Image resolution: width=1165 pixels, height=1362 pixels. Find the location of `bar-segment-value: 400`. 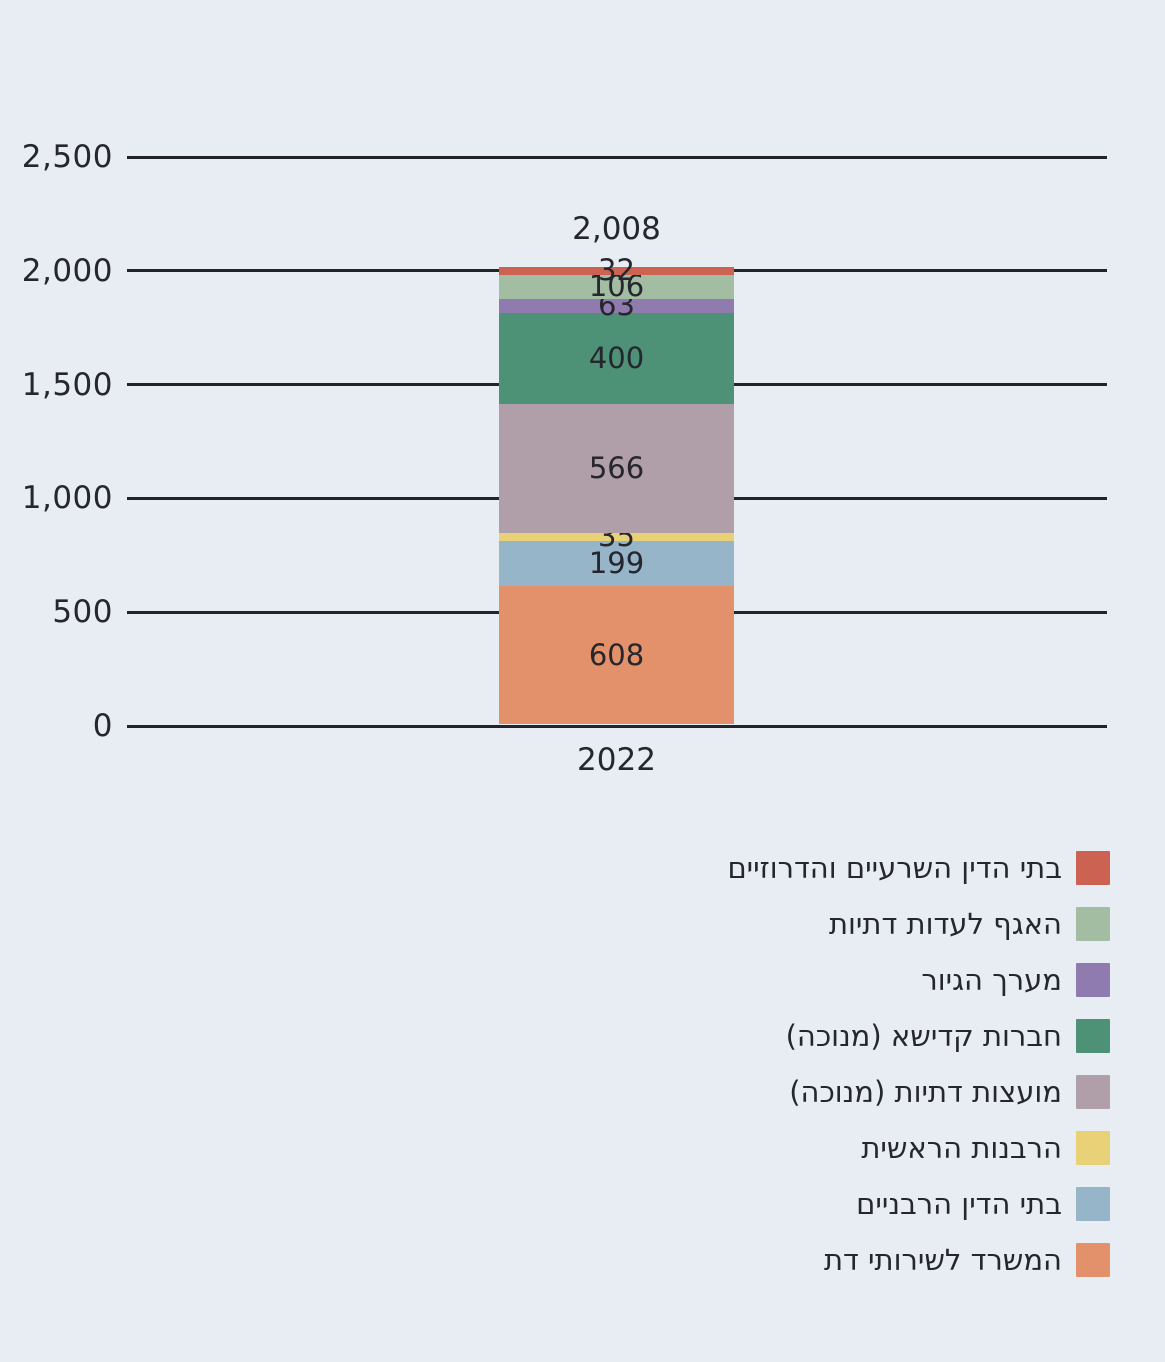

bar-segment-value: 400 is located at coordinates (616, 358).